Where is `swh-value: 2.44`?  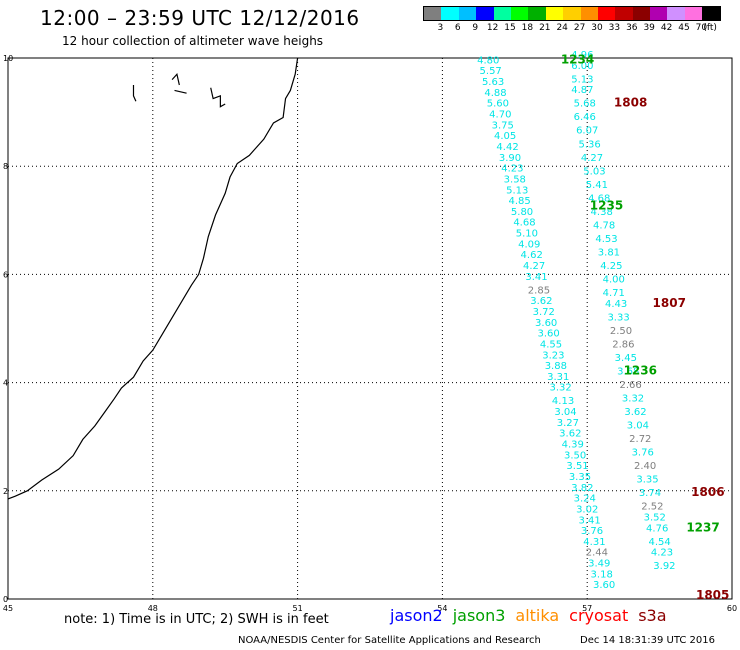
swh-value: 2.44 is located at coordinates (597, 553).